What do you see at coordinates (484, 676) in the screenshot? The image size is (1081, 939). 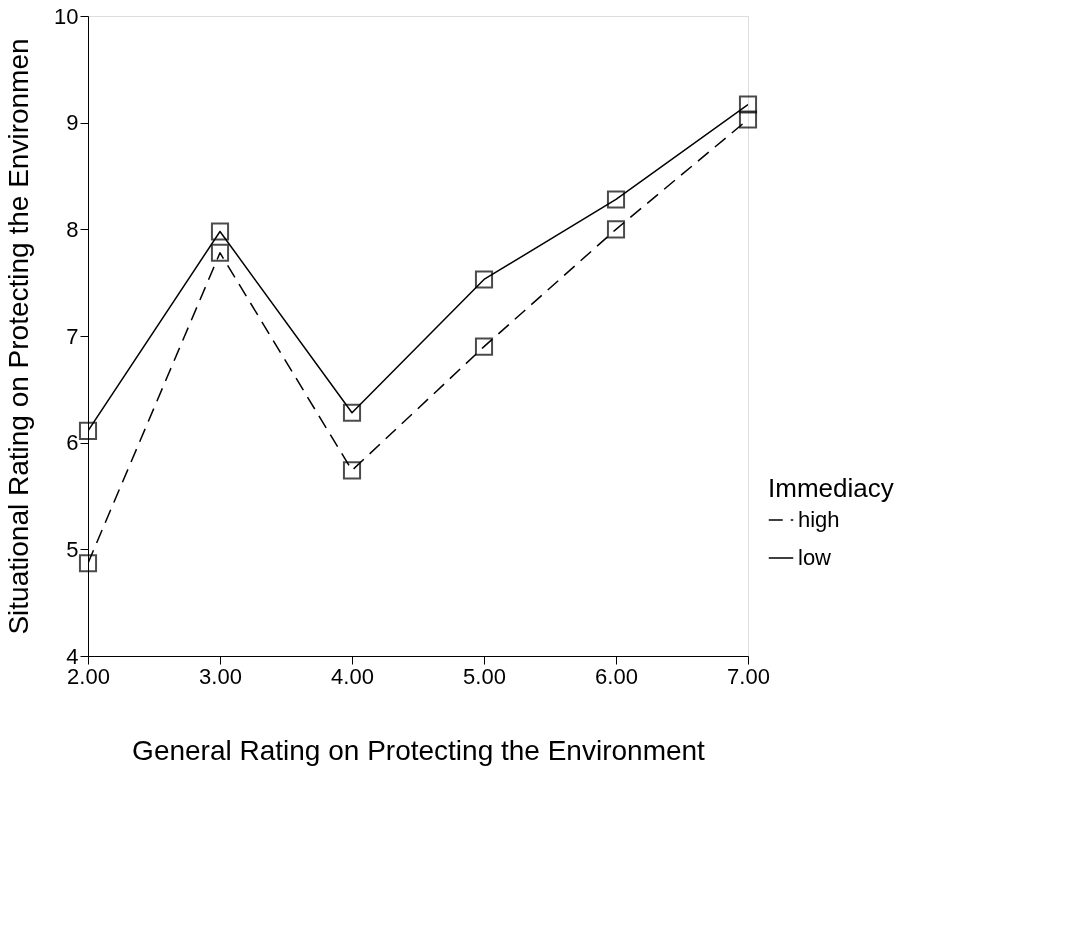 I see `x-tick-label: 5.00` at bounding box center [484, 676].